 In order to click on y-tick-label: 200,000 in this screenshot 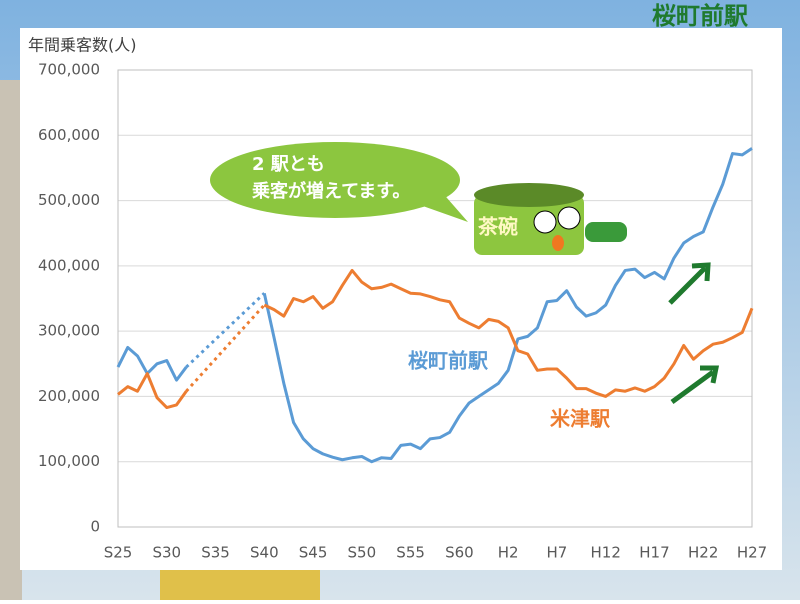, I will do `click(69, 396)`.